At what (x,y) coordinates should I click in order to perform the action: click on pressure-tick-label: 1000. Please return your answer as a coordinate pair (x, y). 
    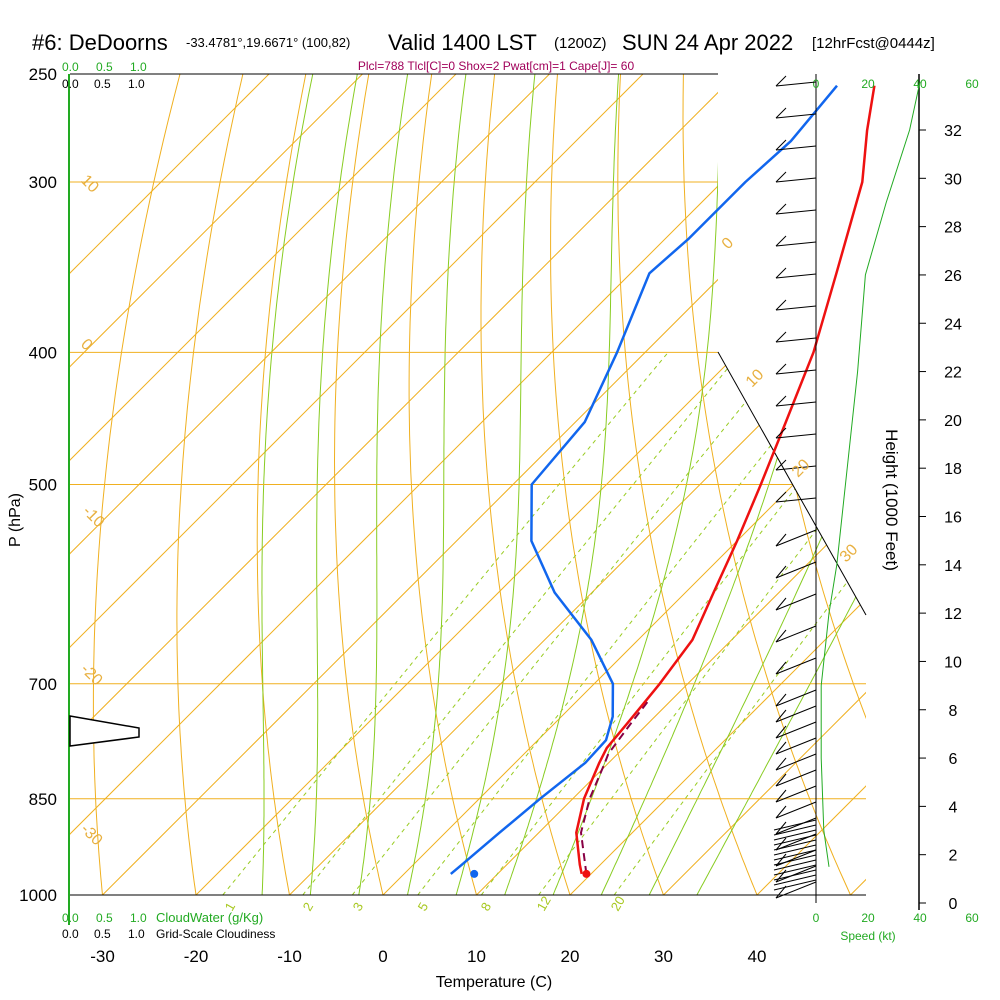
    Looking at the image, I should click on (38, 895).